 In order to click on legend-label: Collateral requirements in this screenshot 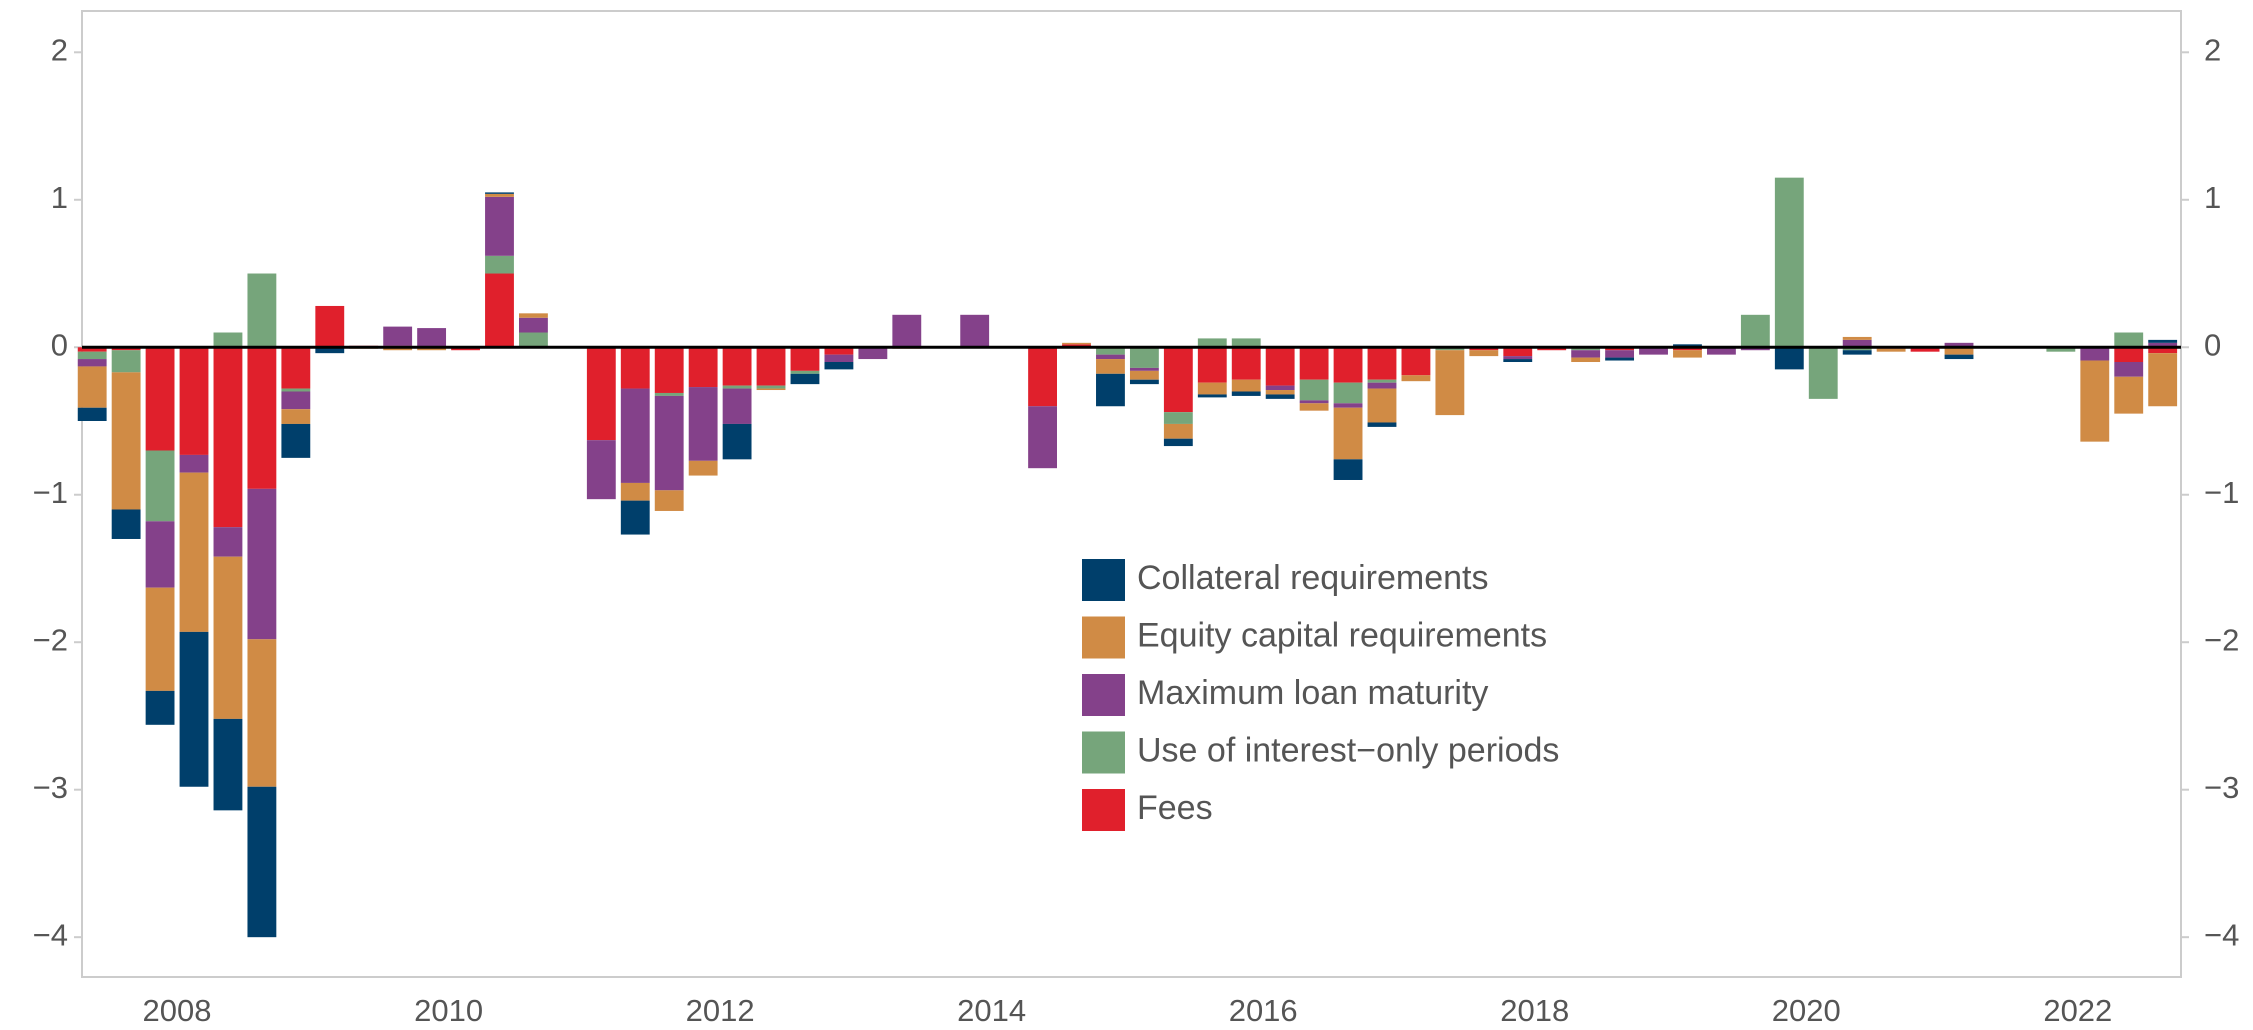, I will do `click(1313, 578)`.